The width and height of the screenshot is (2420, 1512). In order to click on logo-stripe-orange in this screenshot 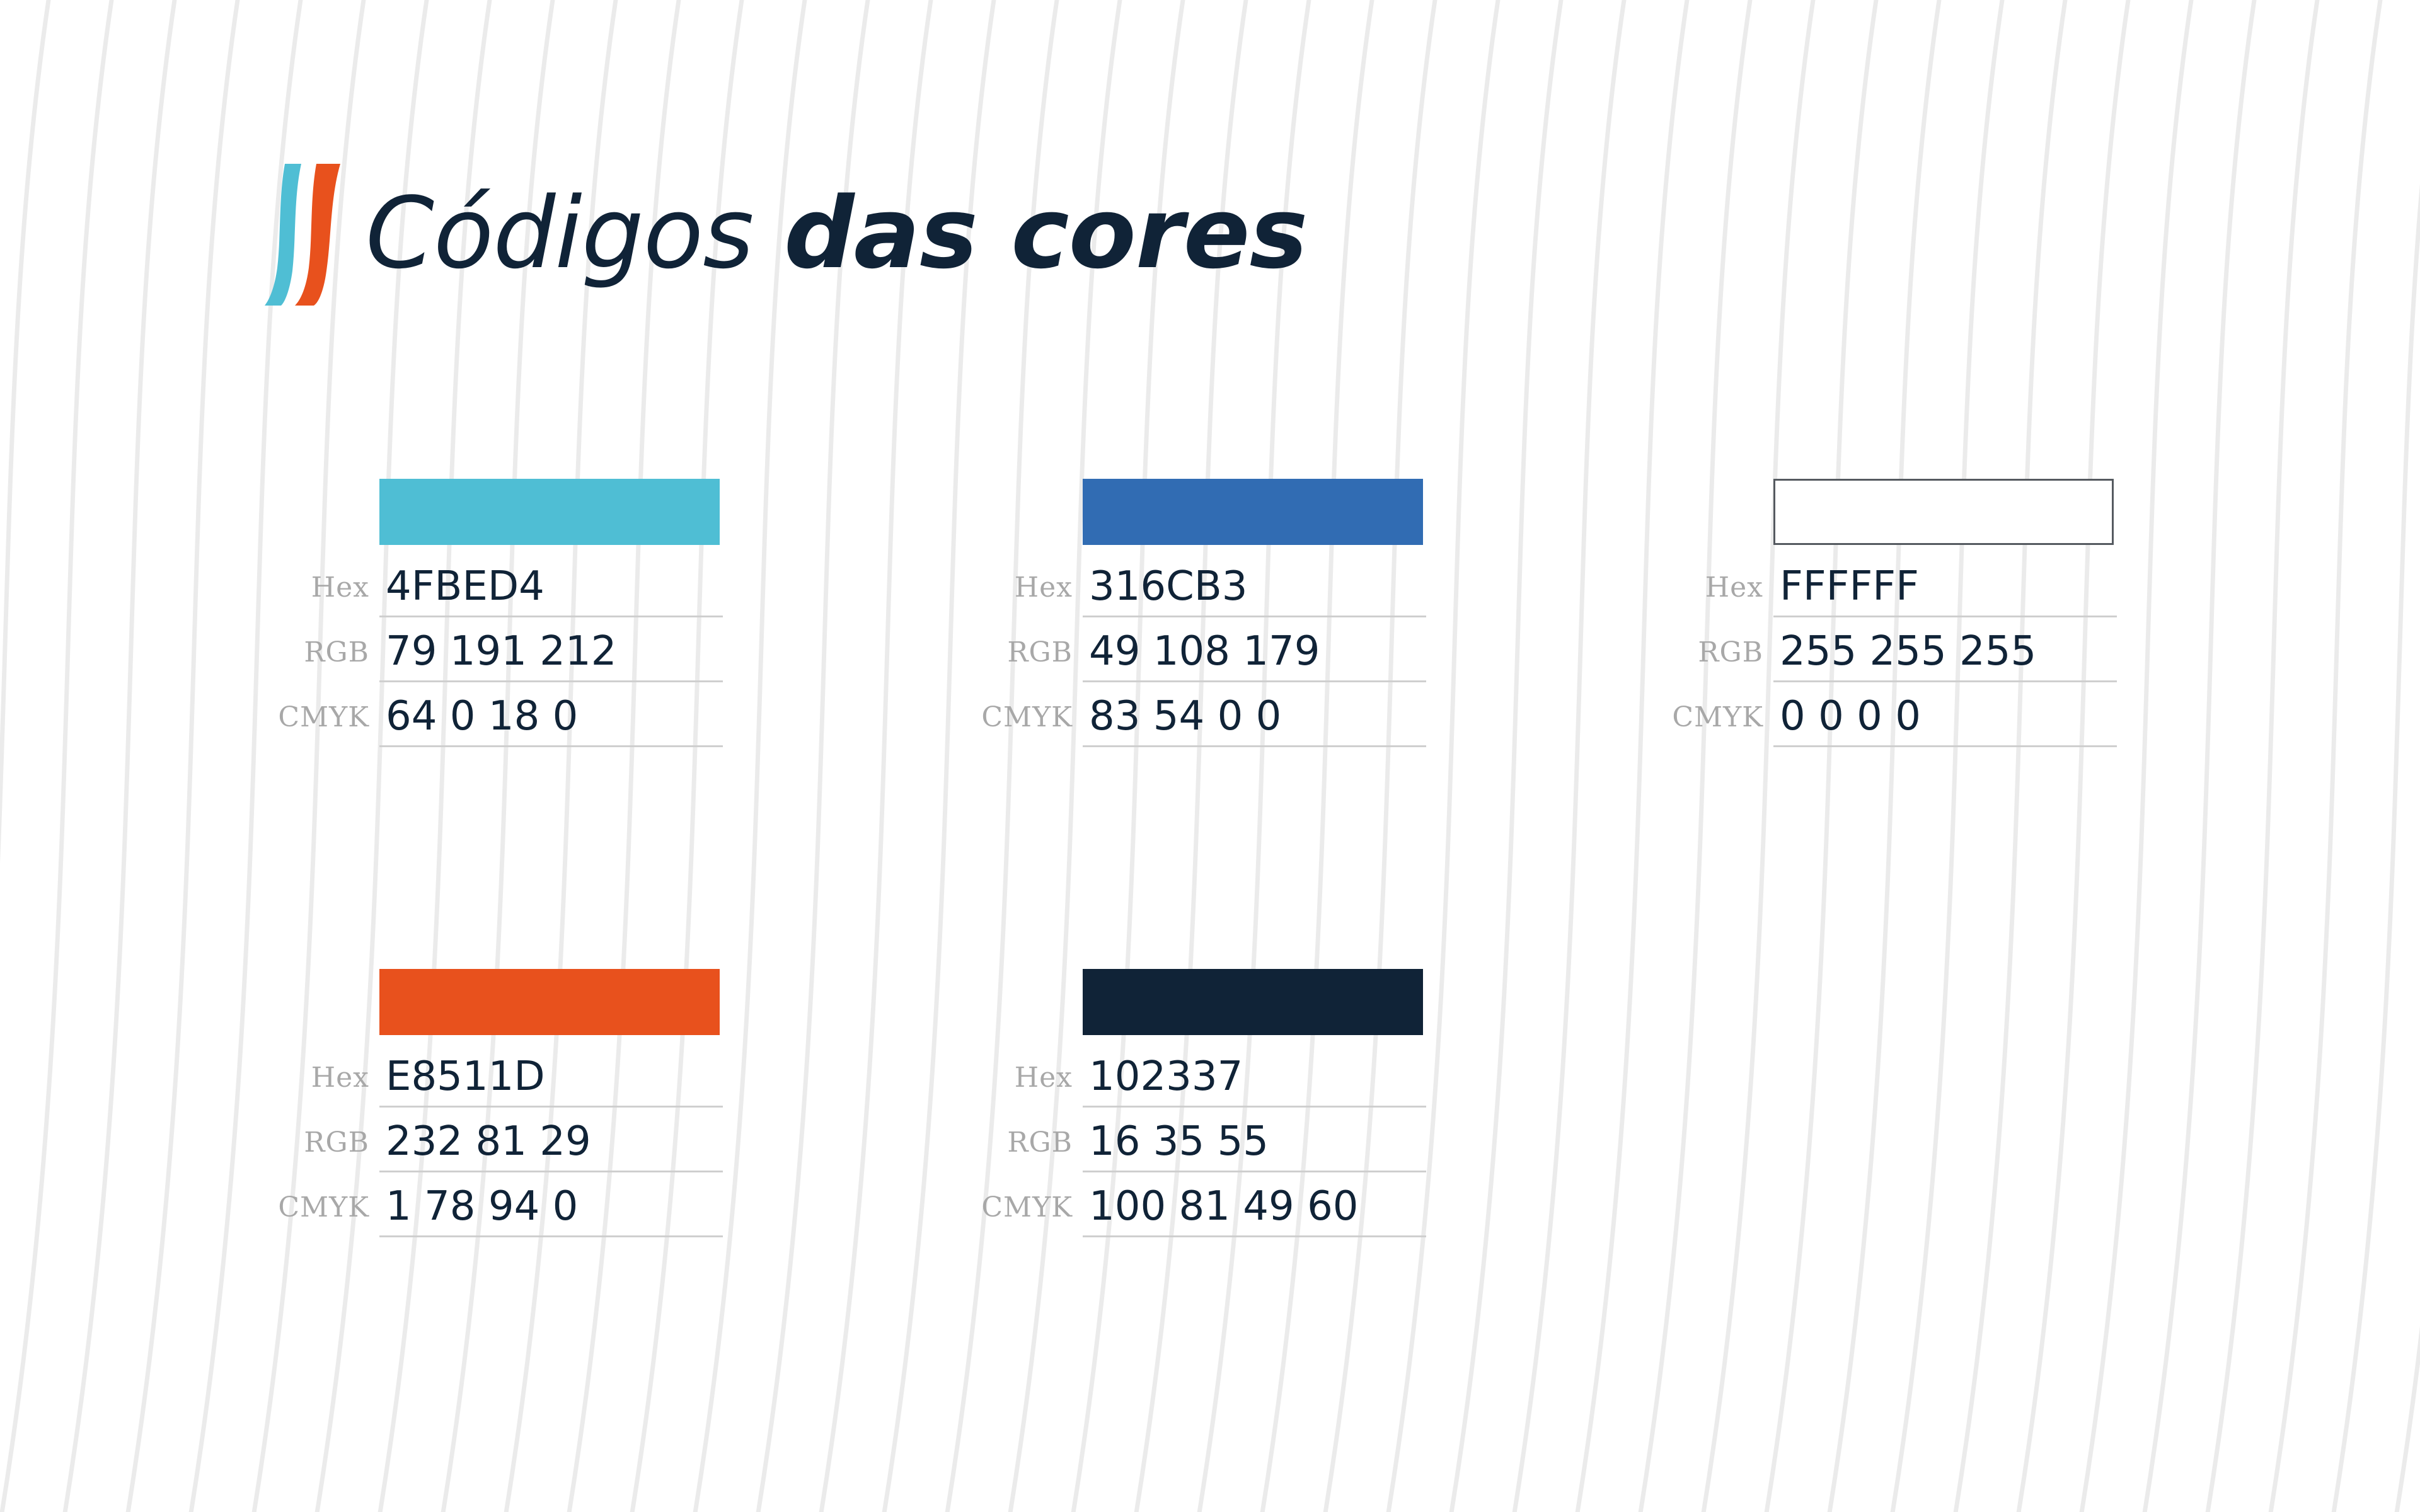, I will do `click(318, 235)`.